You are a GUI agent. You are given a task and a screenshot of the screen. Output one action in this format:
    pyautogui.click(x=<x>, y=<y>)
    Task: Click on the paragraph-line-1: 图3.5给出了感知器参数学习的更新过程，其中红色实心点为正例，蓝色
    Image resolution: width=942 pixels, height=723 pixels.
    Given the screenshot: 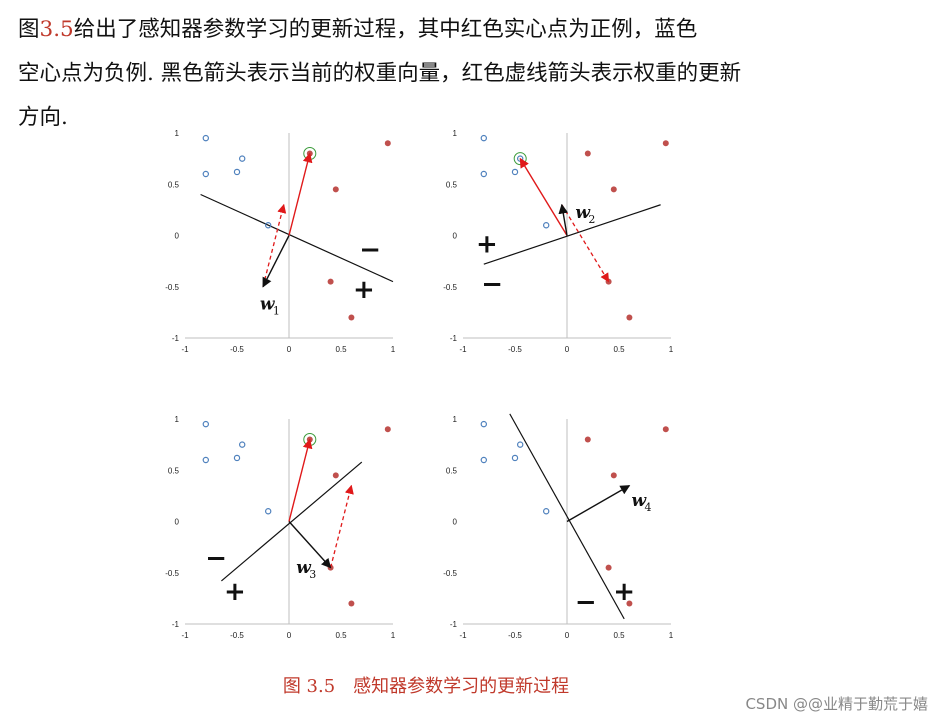 What is the action you would take?
    pyautogui.click(x=358, y=29)
    